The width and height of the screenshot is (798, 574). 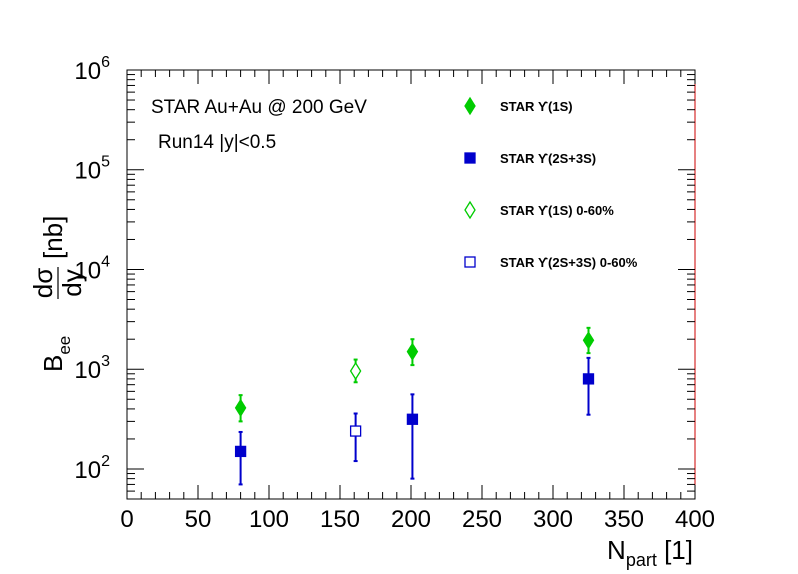 I want to click on legend-label: STAR ϒ(2S+3S), so click(x=548, y=158).